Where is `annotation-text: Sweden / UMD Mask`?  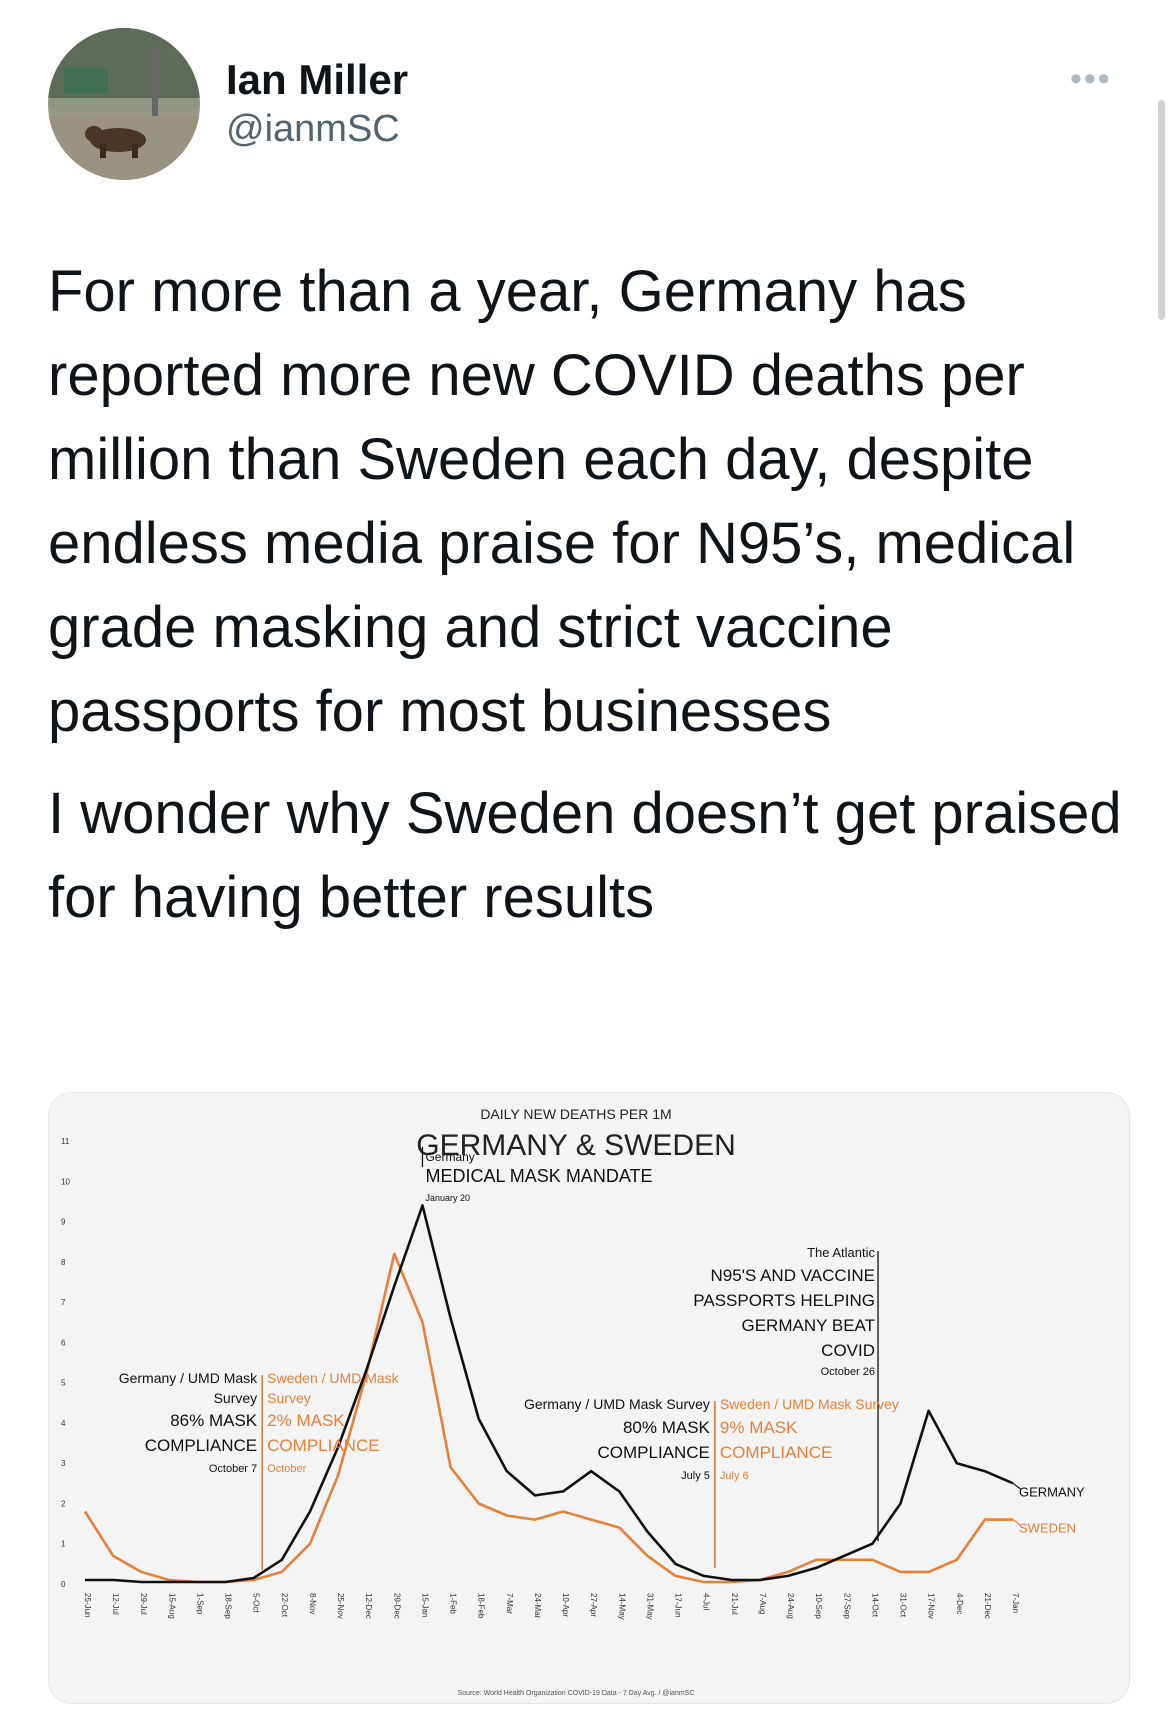 annotation-text: Sweden / UMD Mask is located at coordinates (333, 1378).